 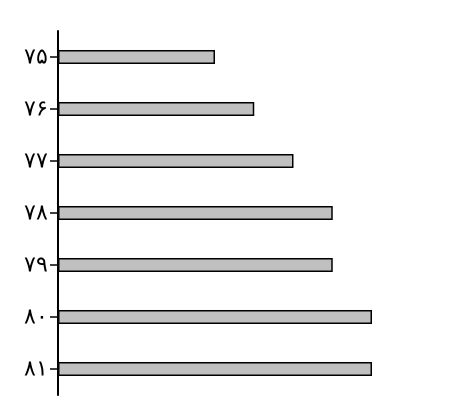 I want to click on y-tick-label: ۷۵, so click(x=36, y=57).